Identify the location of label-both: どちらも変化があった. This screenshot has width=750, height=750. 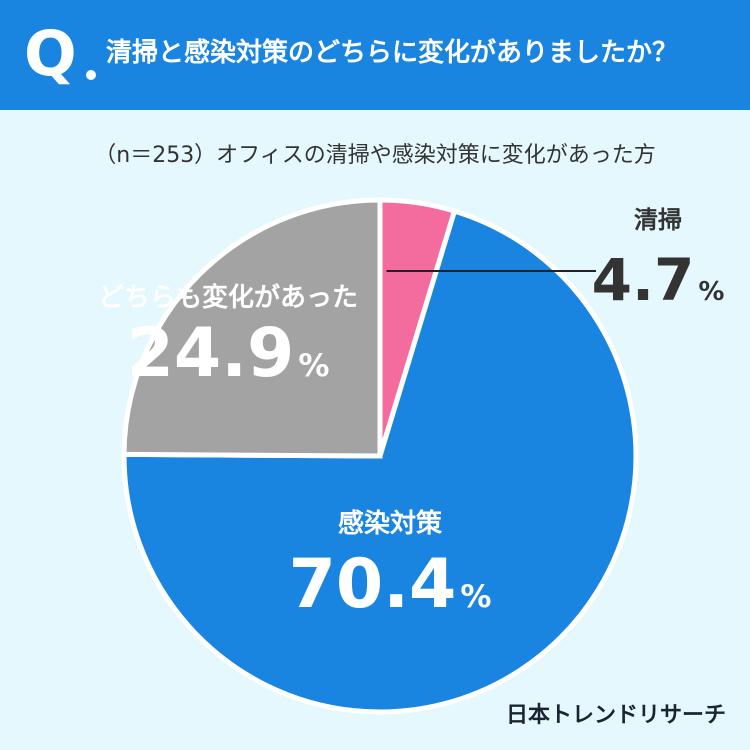
(228, 297).